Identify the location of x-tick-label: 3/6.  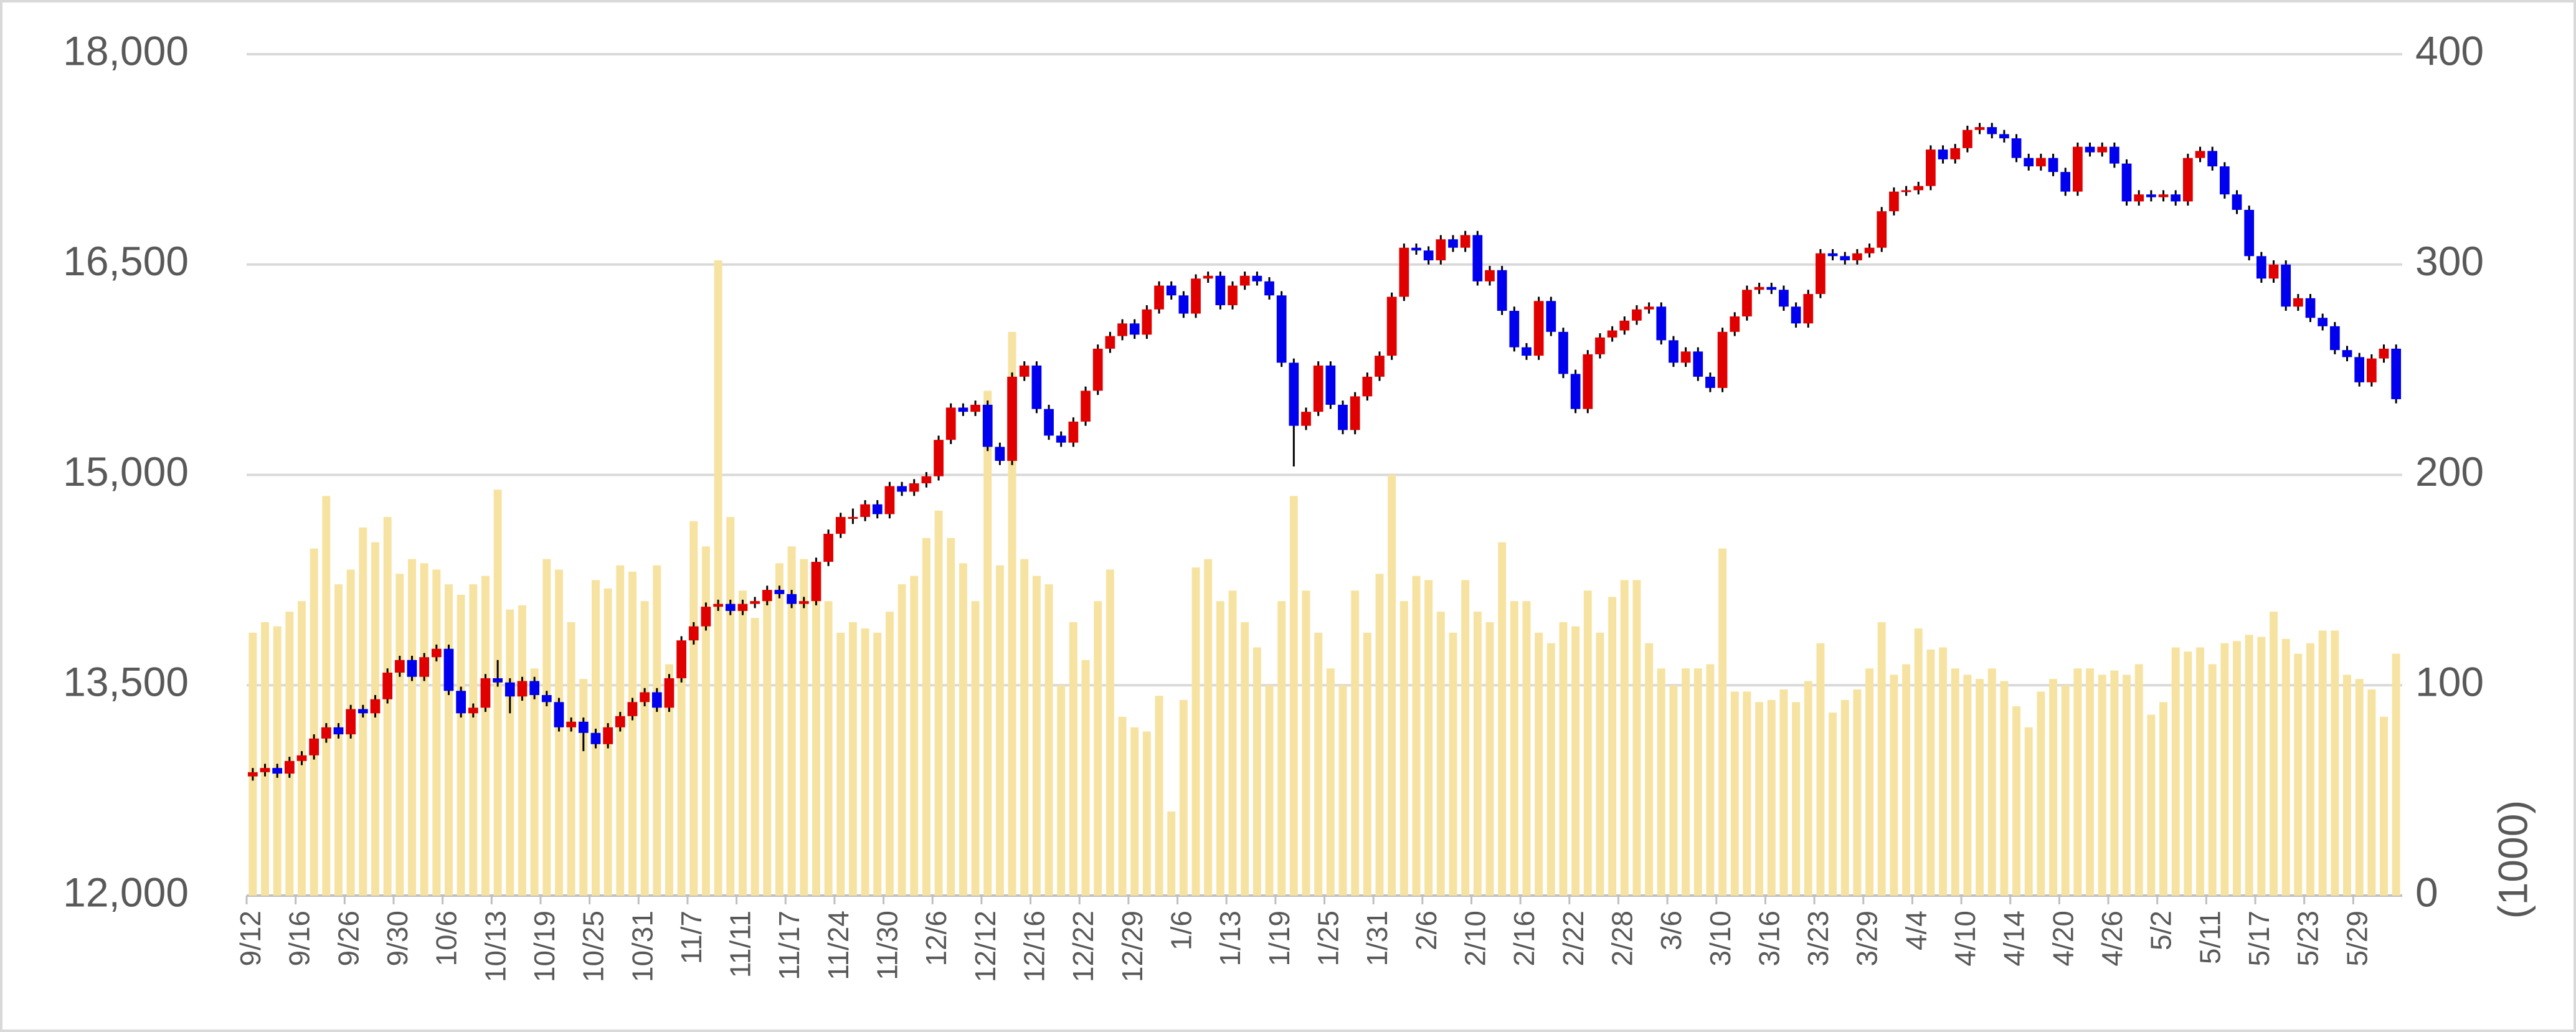
(1671, 930).